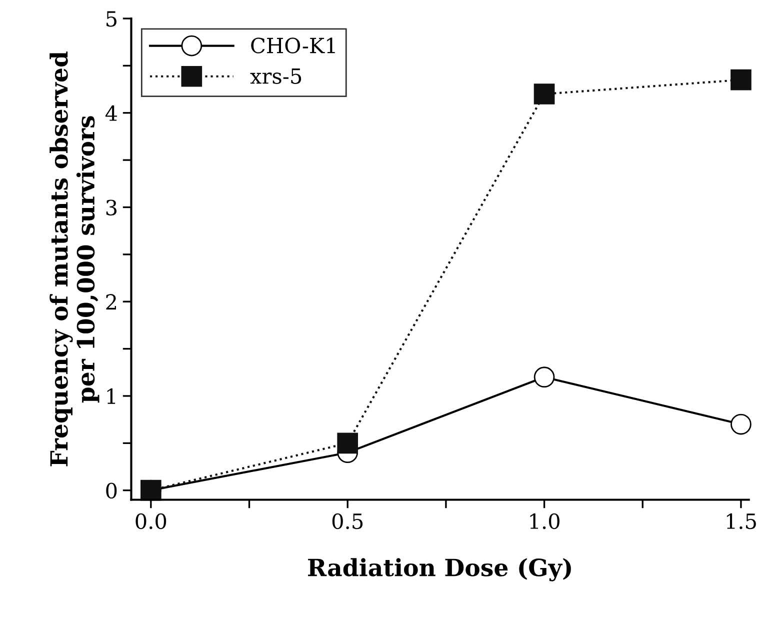 The height and width of the screenshot is (617, 772). What do you see at coordinates (111, 302) in the screenshot?
I see `y-tick-label: 2` at bounding box center [111, 302].